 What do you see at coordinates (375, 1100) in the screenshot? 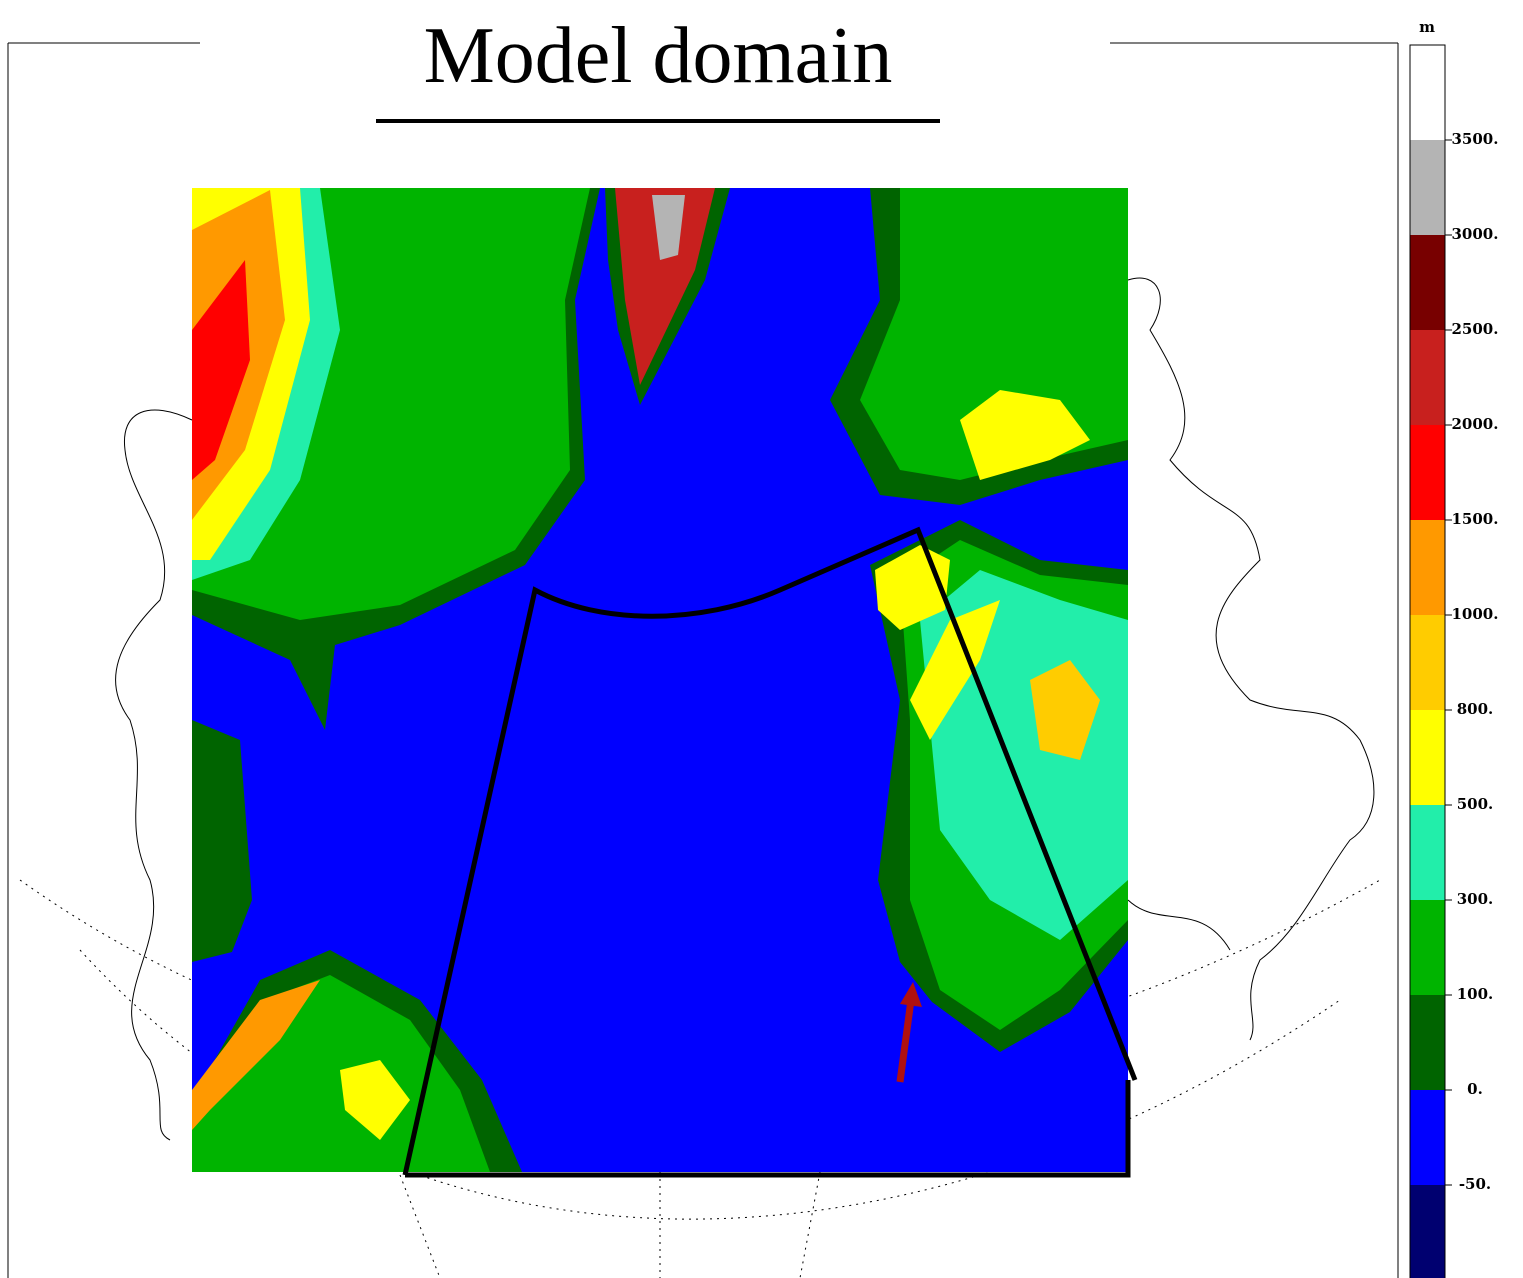
I see `guiana-highlands` at bounding box center [375, 1100].